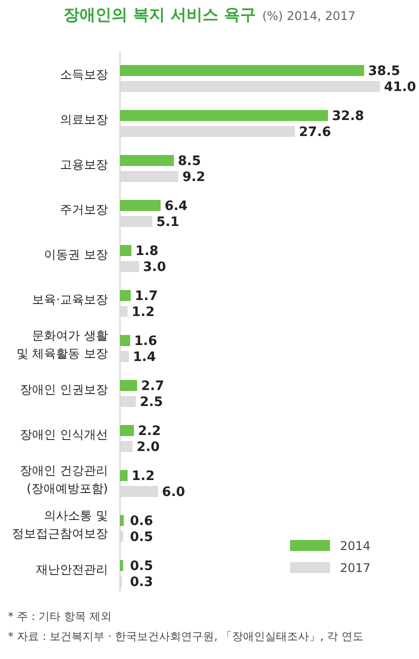  What do you see at coordinates (148, 447) in the screenshot?
I see `data-label: 2.0` at bounding box center [148, 447].